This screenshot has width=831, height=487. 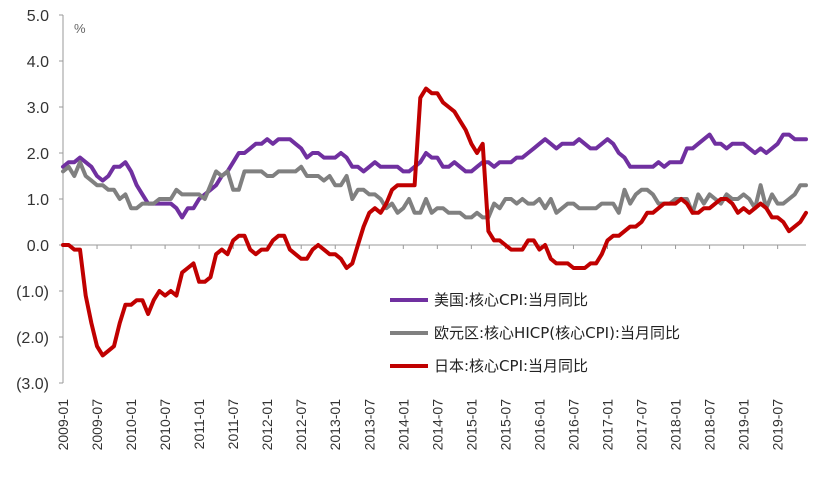 I want to click on y-tick-label: 5.0, so click(x=38, y=16).